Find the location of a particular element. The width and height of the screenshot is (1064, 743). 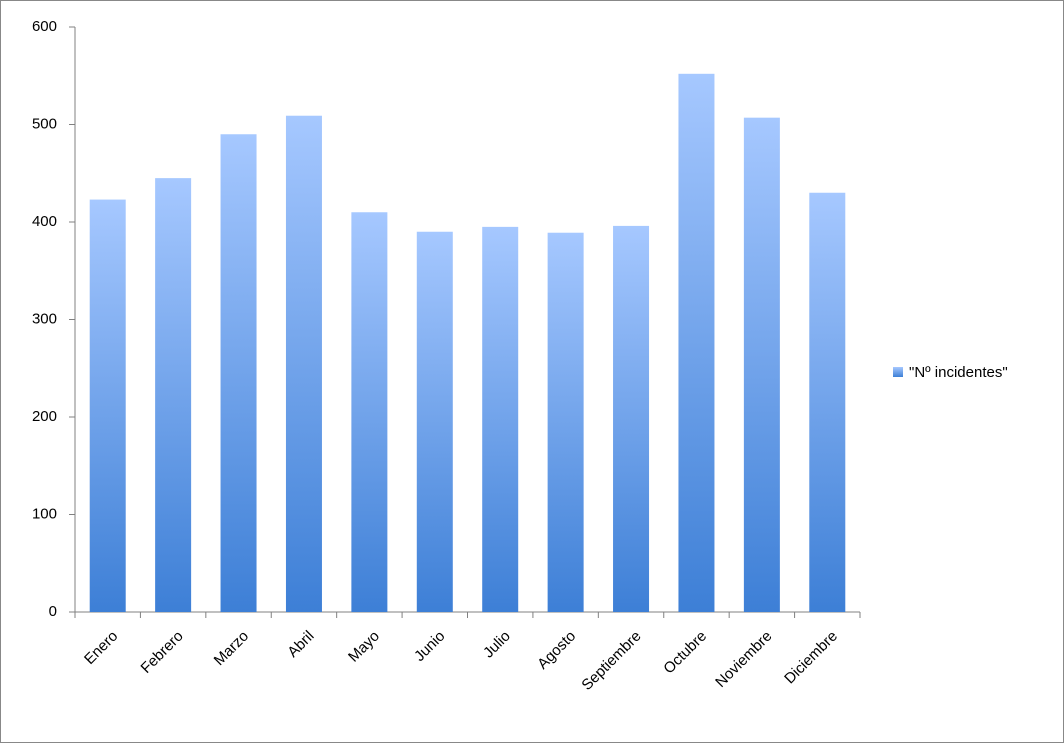

y-tick-label: 600 is located at coordinates (44, 26).